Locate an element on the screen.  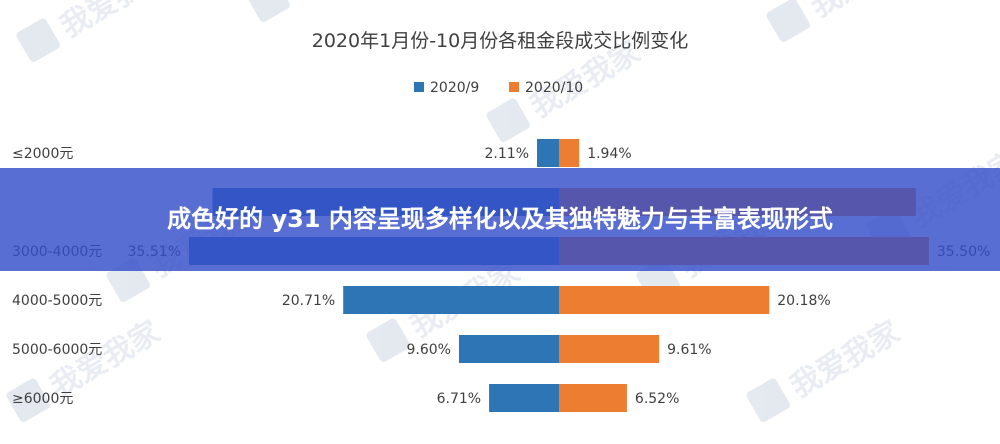
value-label-2020-10: 20.18% is located at coordinates (803, 301).